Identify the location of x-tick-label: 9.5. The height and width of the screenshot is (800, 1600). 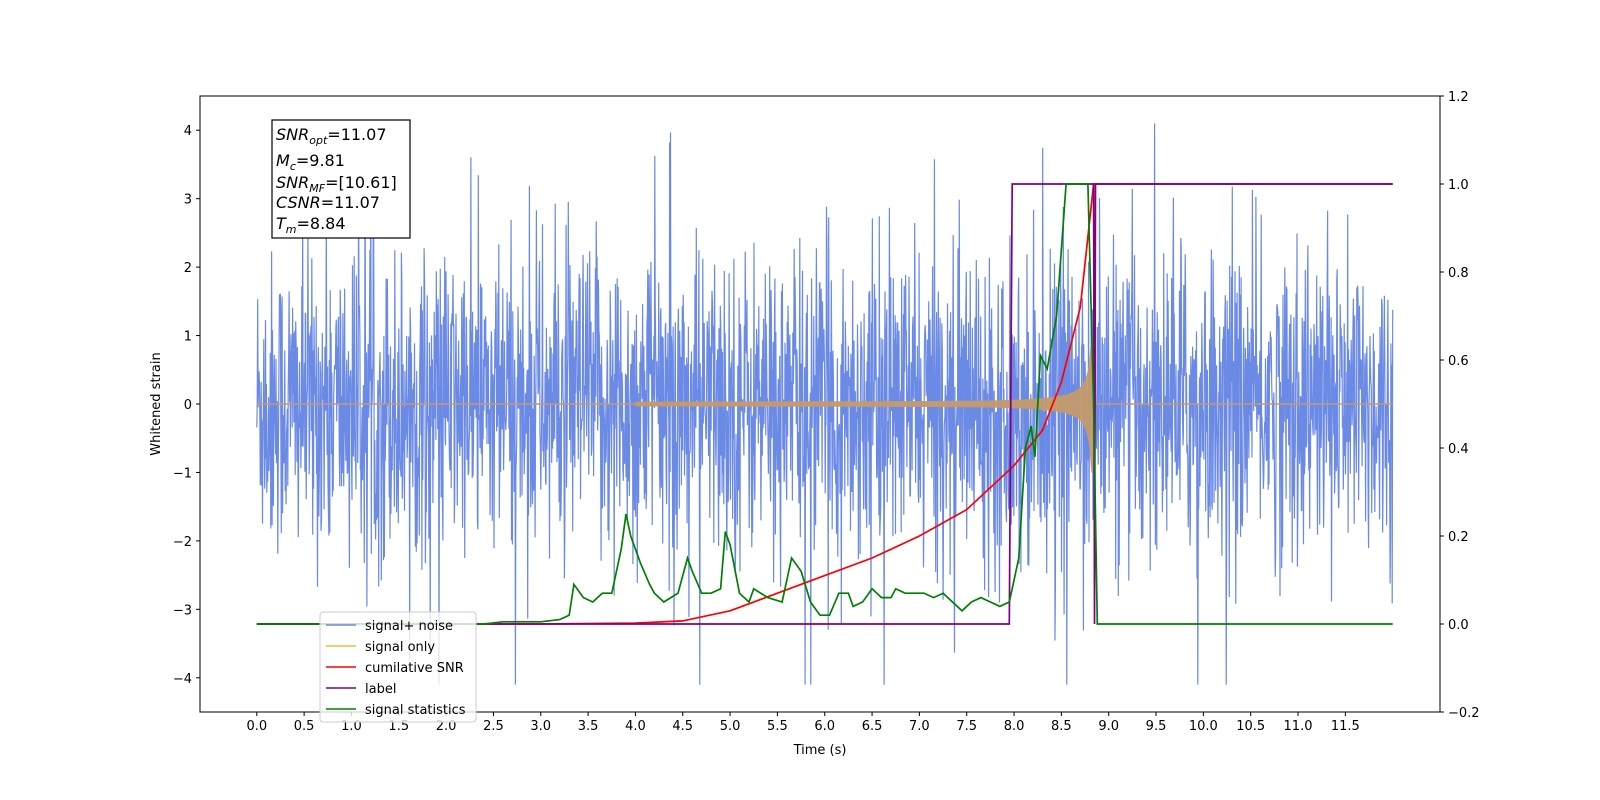
(1156, 726).